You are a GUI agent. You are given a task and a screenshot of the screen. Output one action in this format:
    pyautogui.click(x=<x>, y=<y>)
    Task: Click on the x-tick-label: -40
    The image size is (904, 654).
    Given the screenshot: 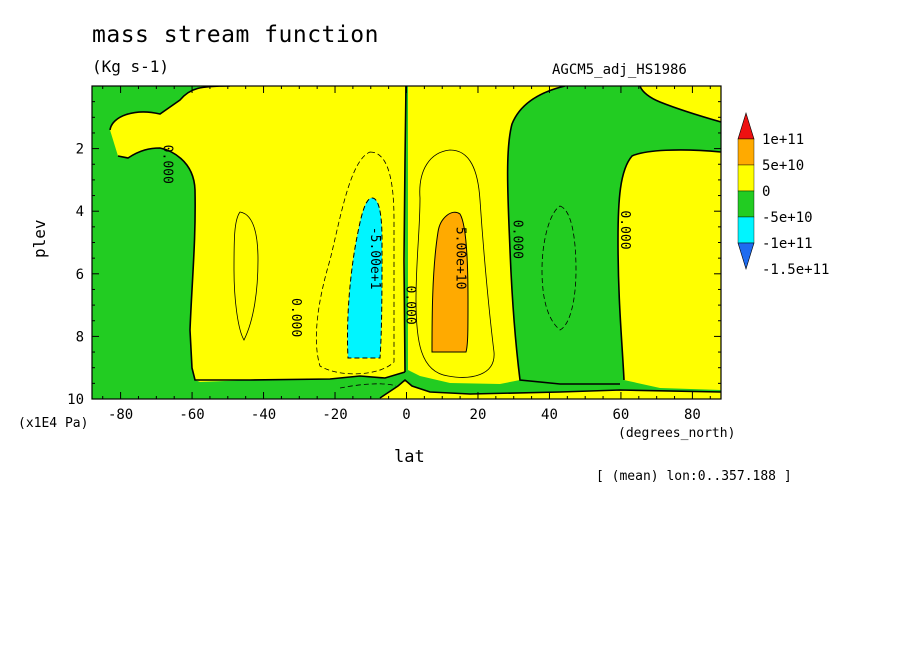 What is the action you would take?
    pyautogui.click(x=263, y=415)
    